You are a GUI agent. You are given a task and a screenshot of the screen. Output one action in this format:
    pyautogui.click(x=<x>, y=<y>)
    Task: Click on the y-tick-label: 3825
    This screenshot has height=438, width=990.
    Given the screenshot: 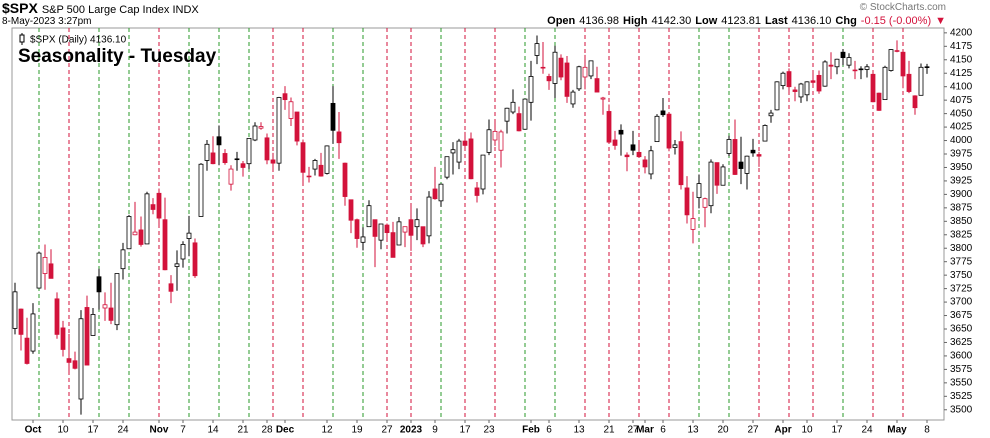 What is the action you would take?
    pyautogui.click(x=961, y=234)
    